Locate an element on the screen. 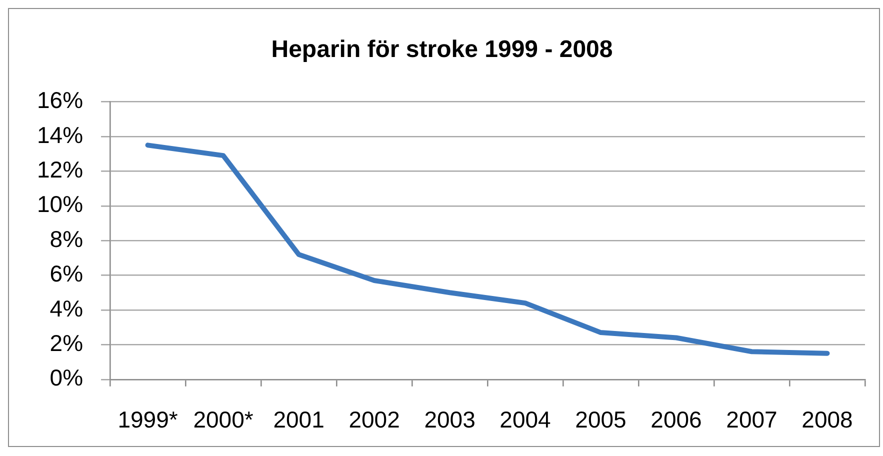 The width and height of the screenshot is (883, 456). y-tick-label: 4% is located at coordinates (67, 308).